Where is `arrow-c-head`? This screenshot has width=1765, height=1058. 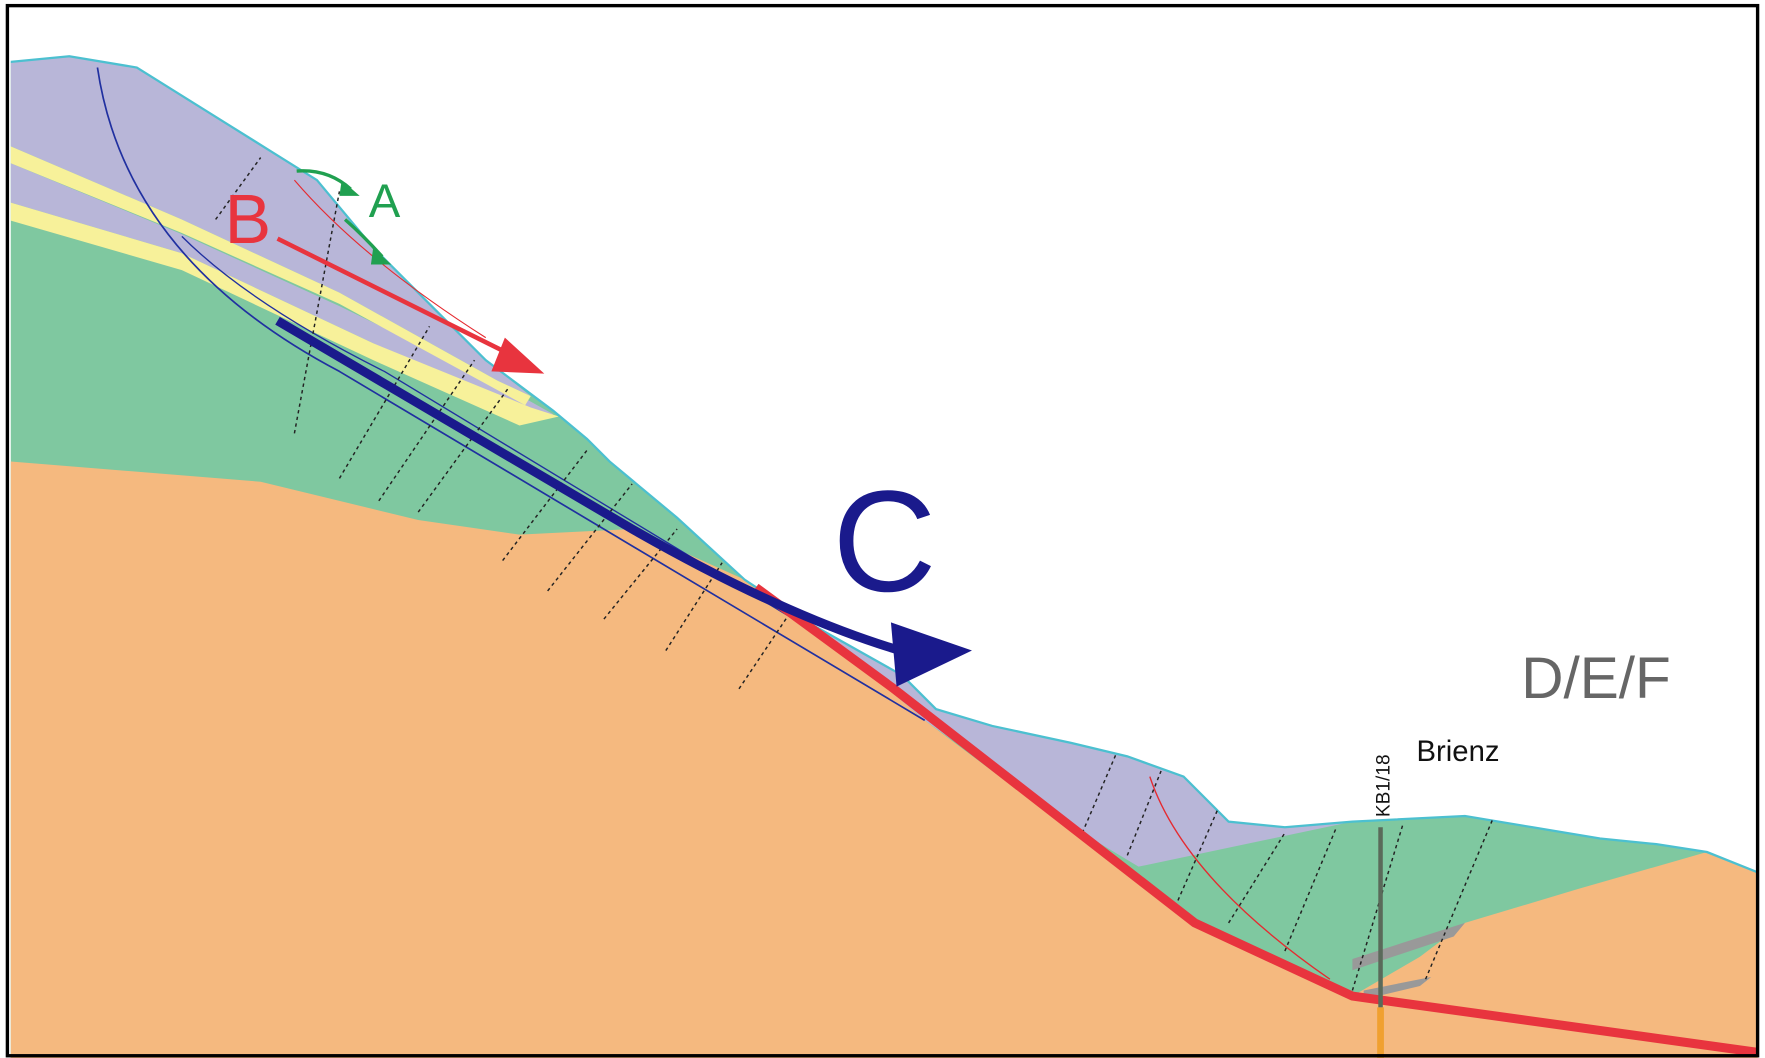
arrow-c-head is located at coordinates (931, 654).